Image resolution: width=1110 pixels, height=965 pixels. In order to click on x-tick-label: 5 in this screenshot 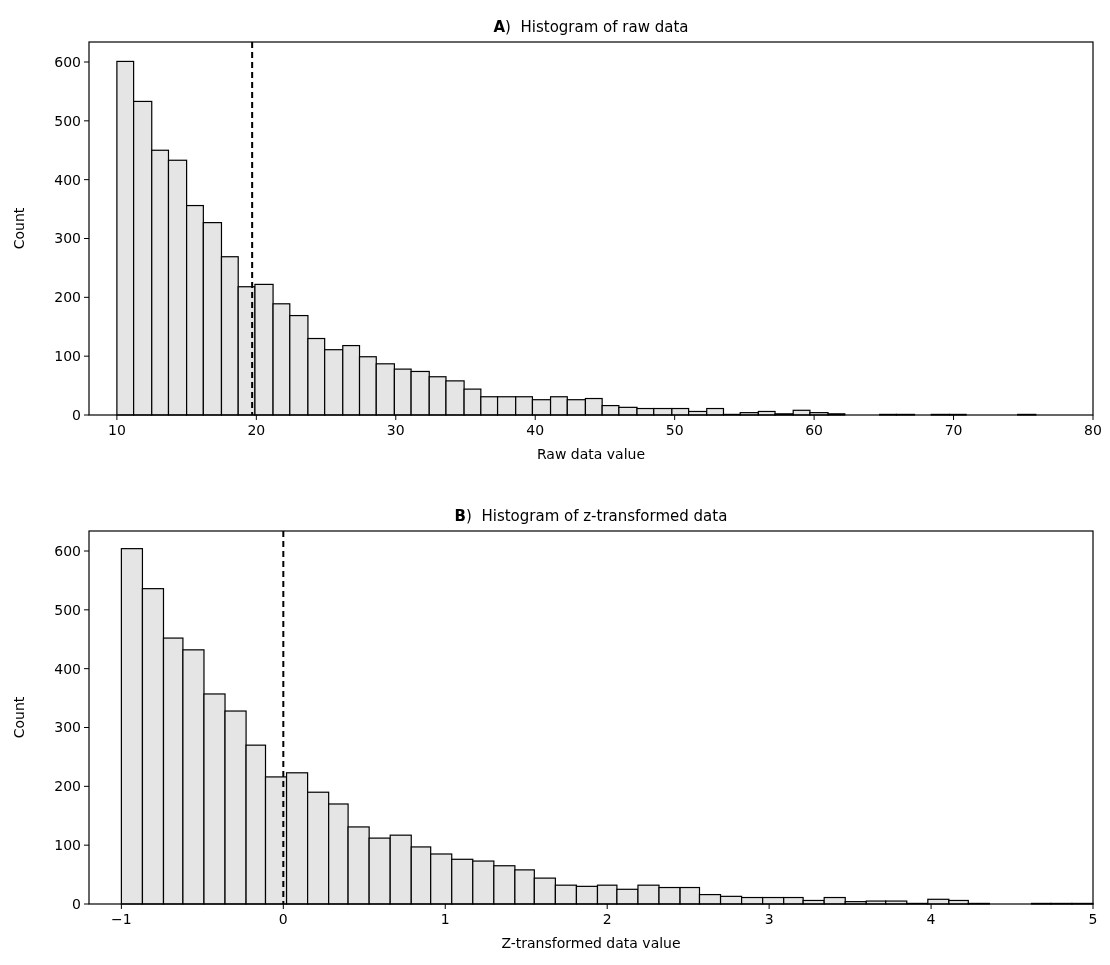, I will do `click(1093, 919)`.